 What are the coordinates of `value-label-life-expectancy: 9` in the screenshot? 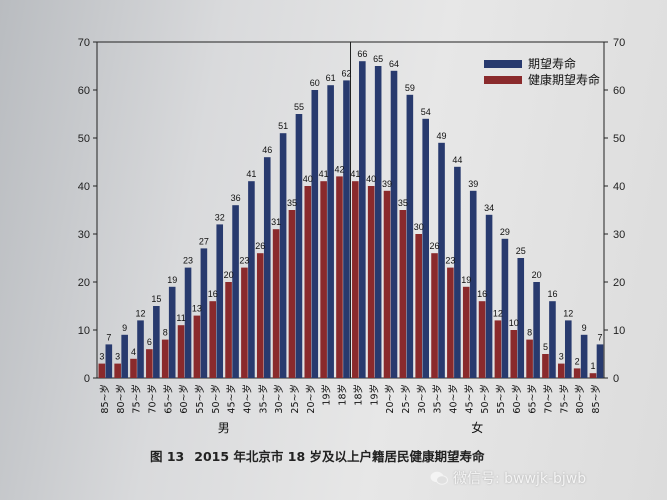 It's located at (124, 328).